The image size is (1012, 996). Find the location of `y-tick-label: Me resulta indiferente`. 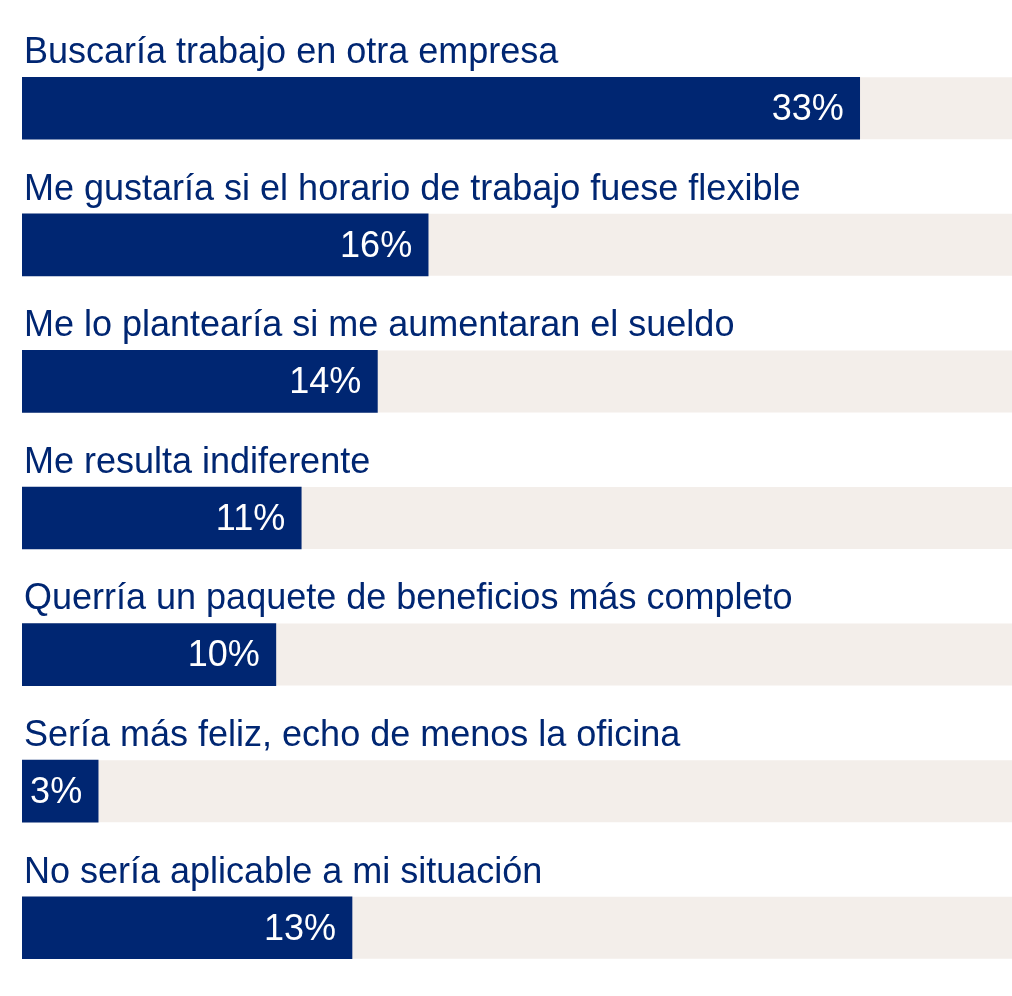

y-tick-label: Me resulta indiferente is located at coordinates (197, 460).